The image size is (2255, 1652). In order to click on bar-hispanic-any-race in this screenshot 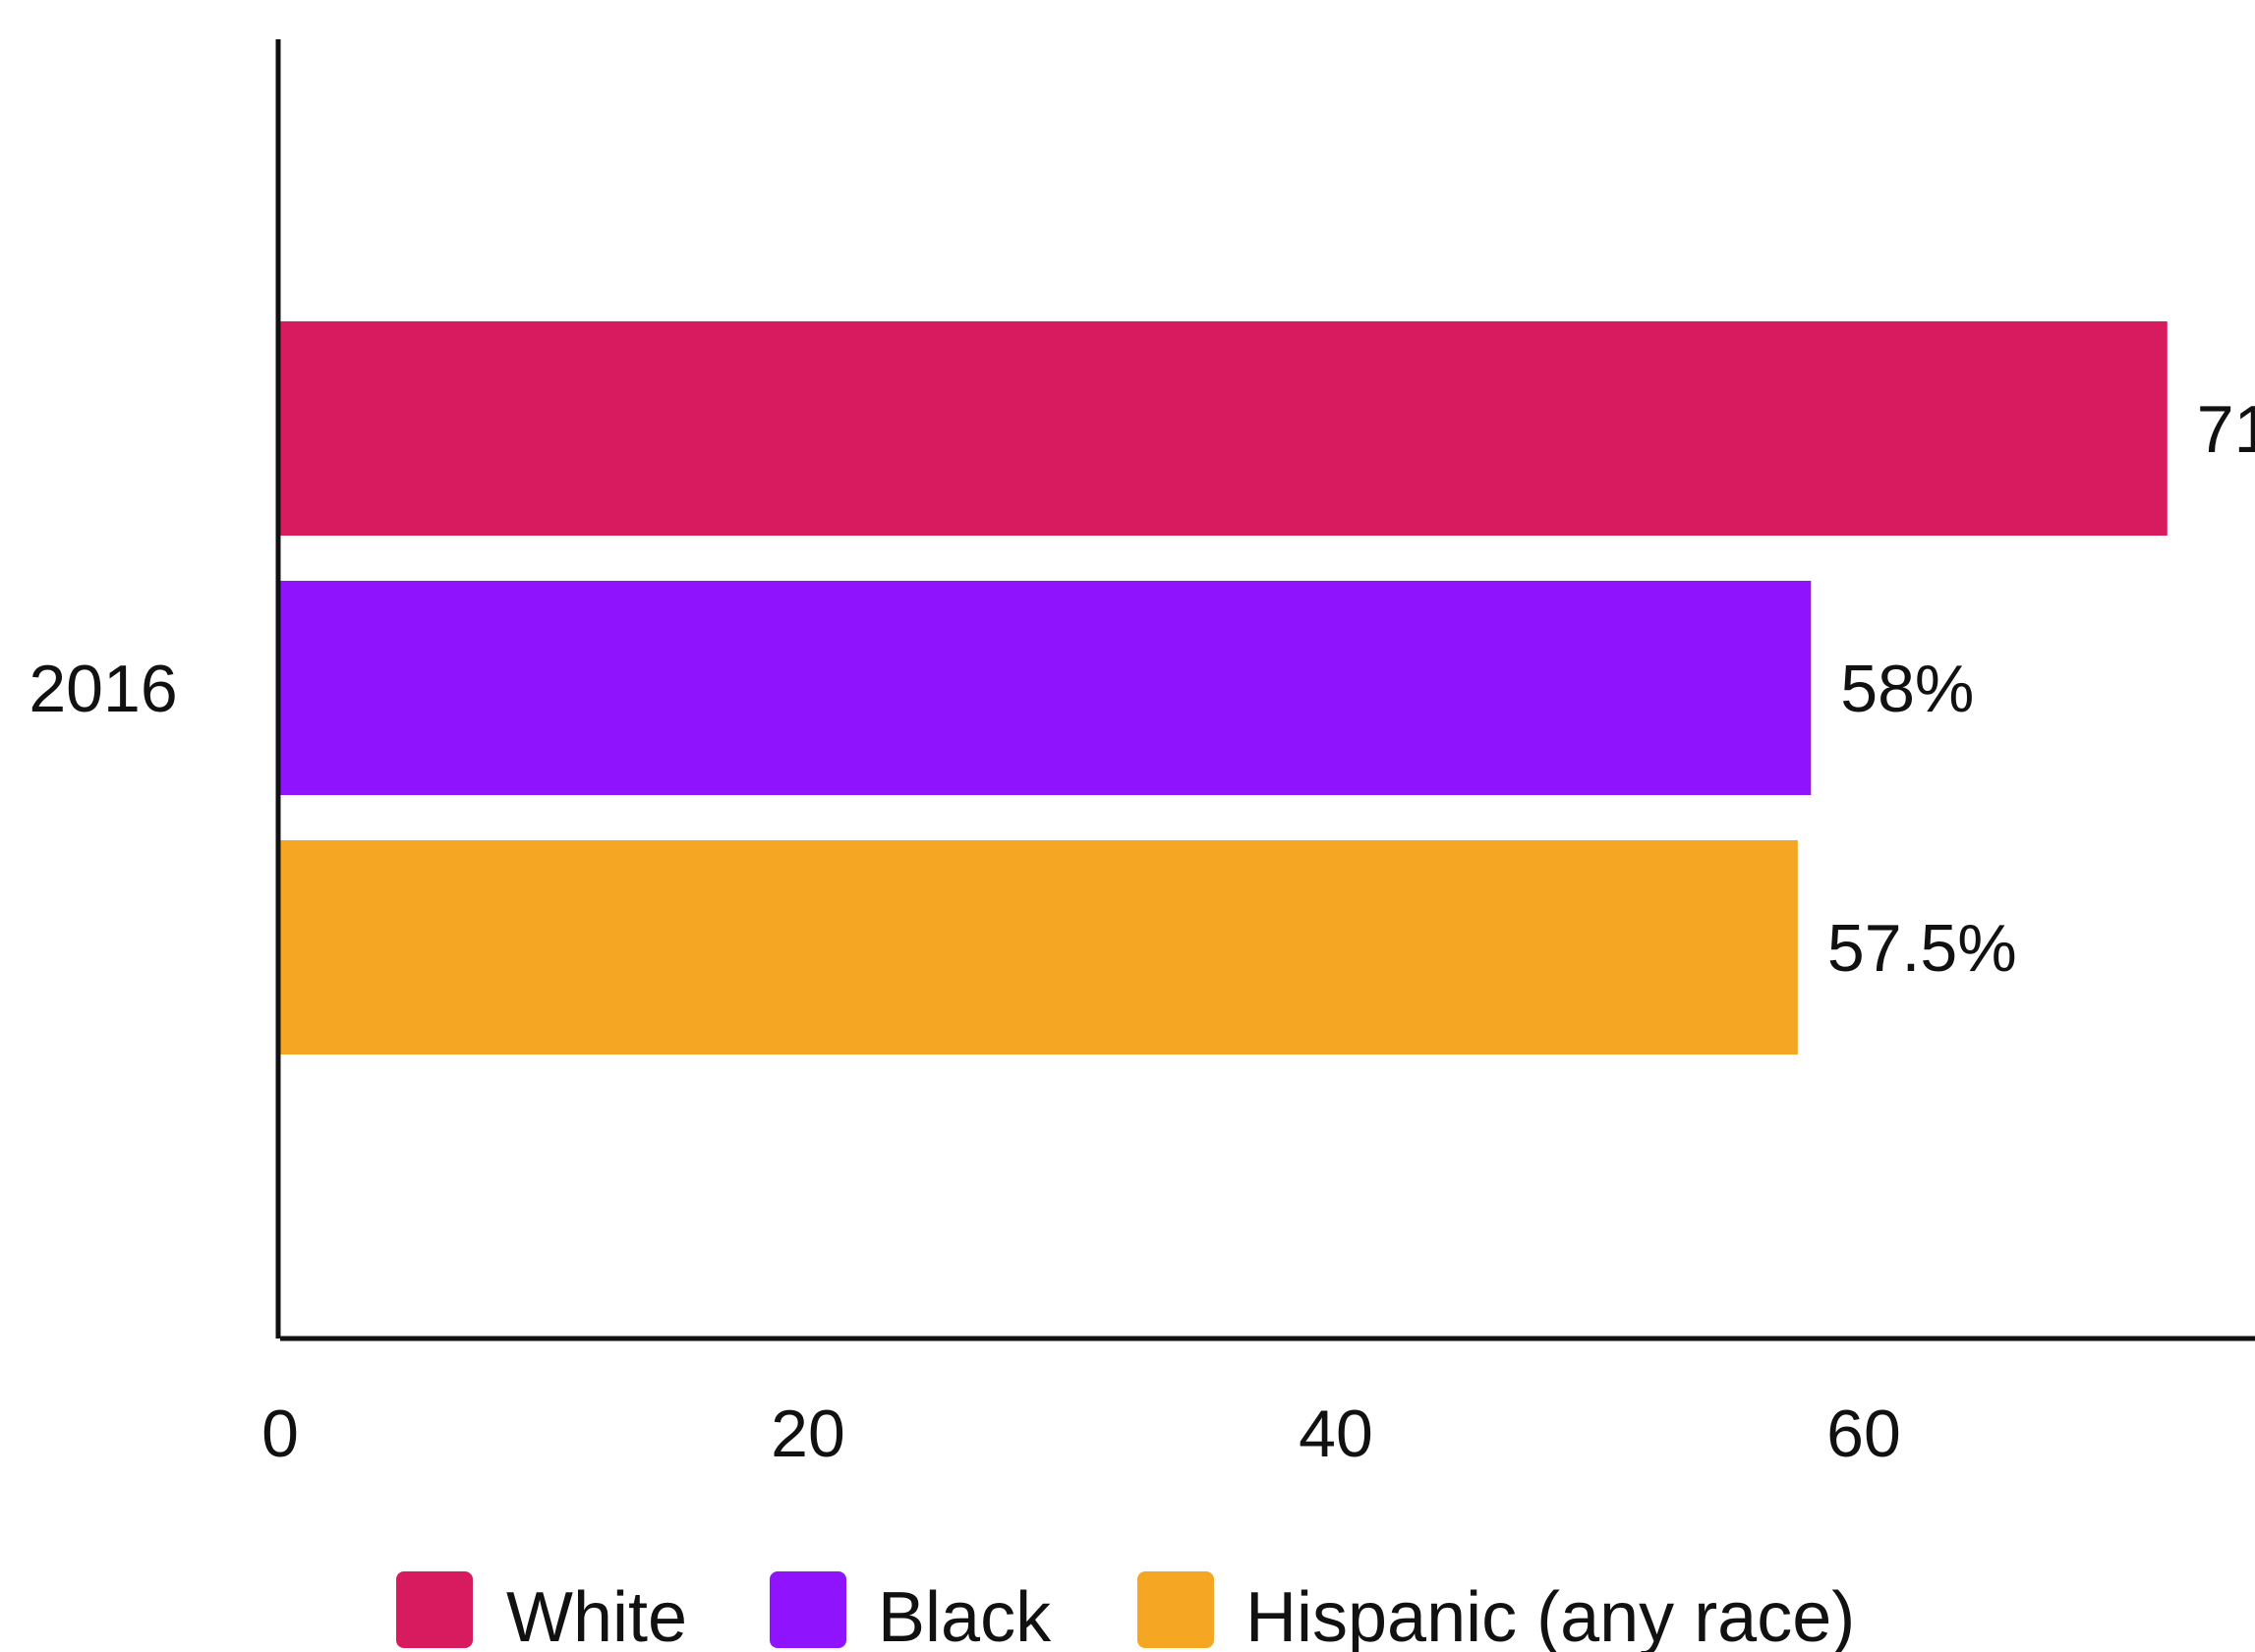, I will do `click(1039, 947)`.